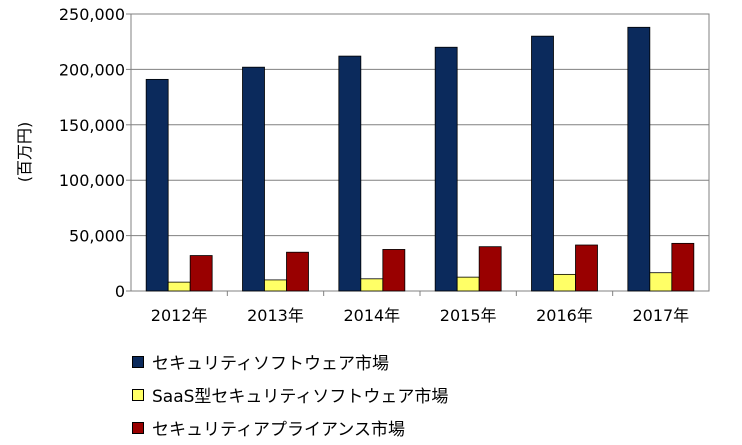 The image size is (742, 445). Describe the element at coordinates (97, 236) in the screenshot. I see `y-tick-label: 50,000` at that location.